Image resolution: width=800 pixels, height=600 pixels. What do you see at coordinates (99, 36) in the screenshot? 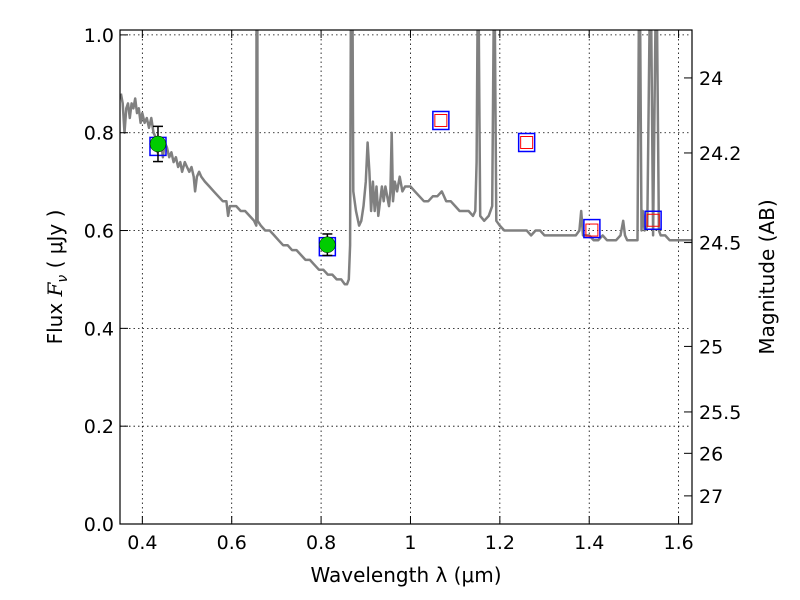
I see `y-tick-label: 1.0` at bounding box center [99, 36].